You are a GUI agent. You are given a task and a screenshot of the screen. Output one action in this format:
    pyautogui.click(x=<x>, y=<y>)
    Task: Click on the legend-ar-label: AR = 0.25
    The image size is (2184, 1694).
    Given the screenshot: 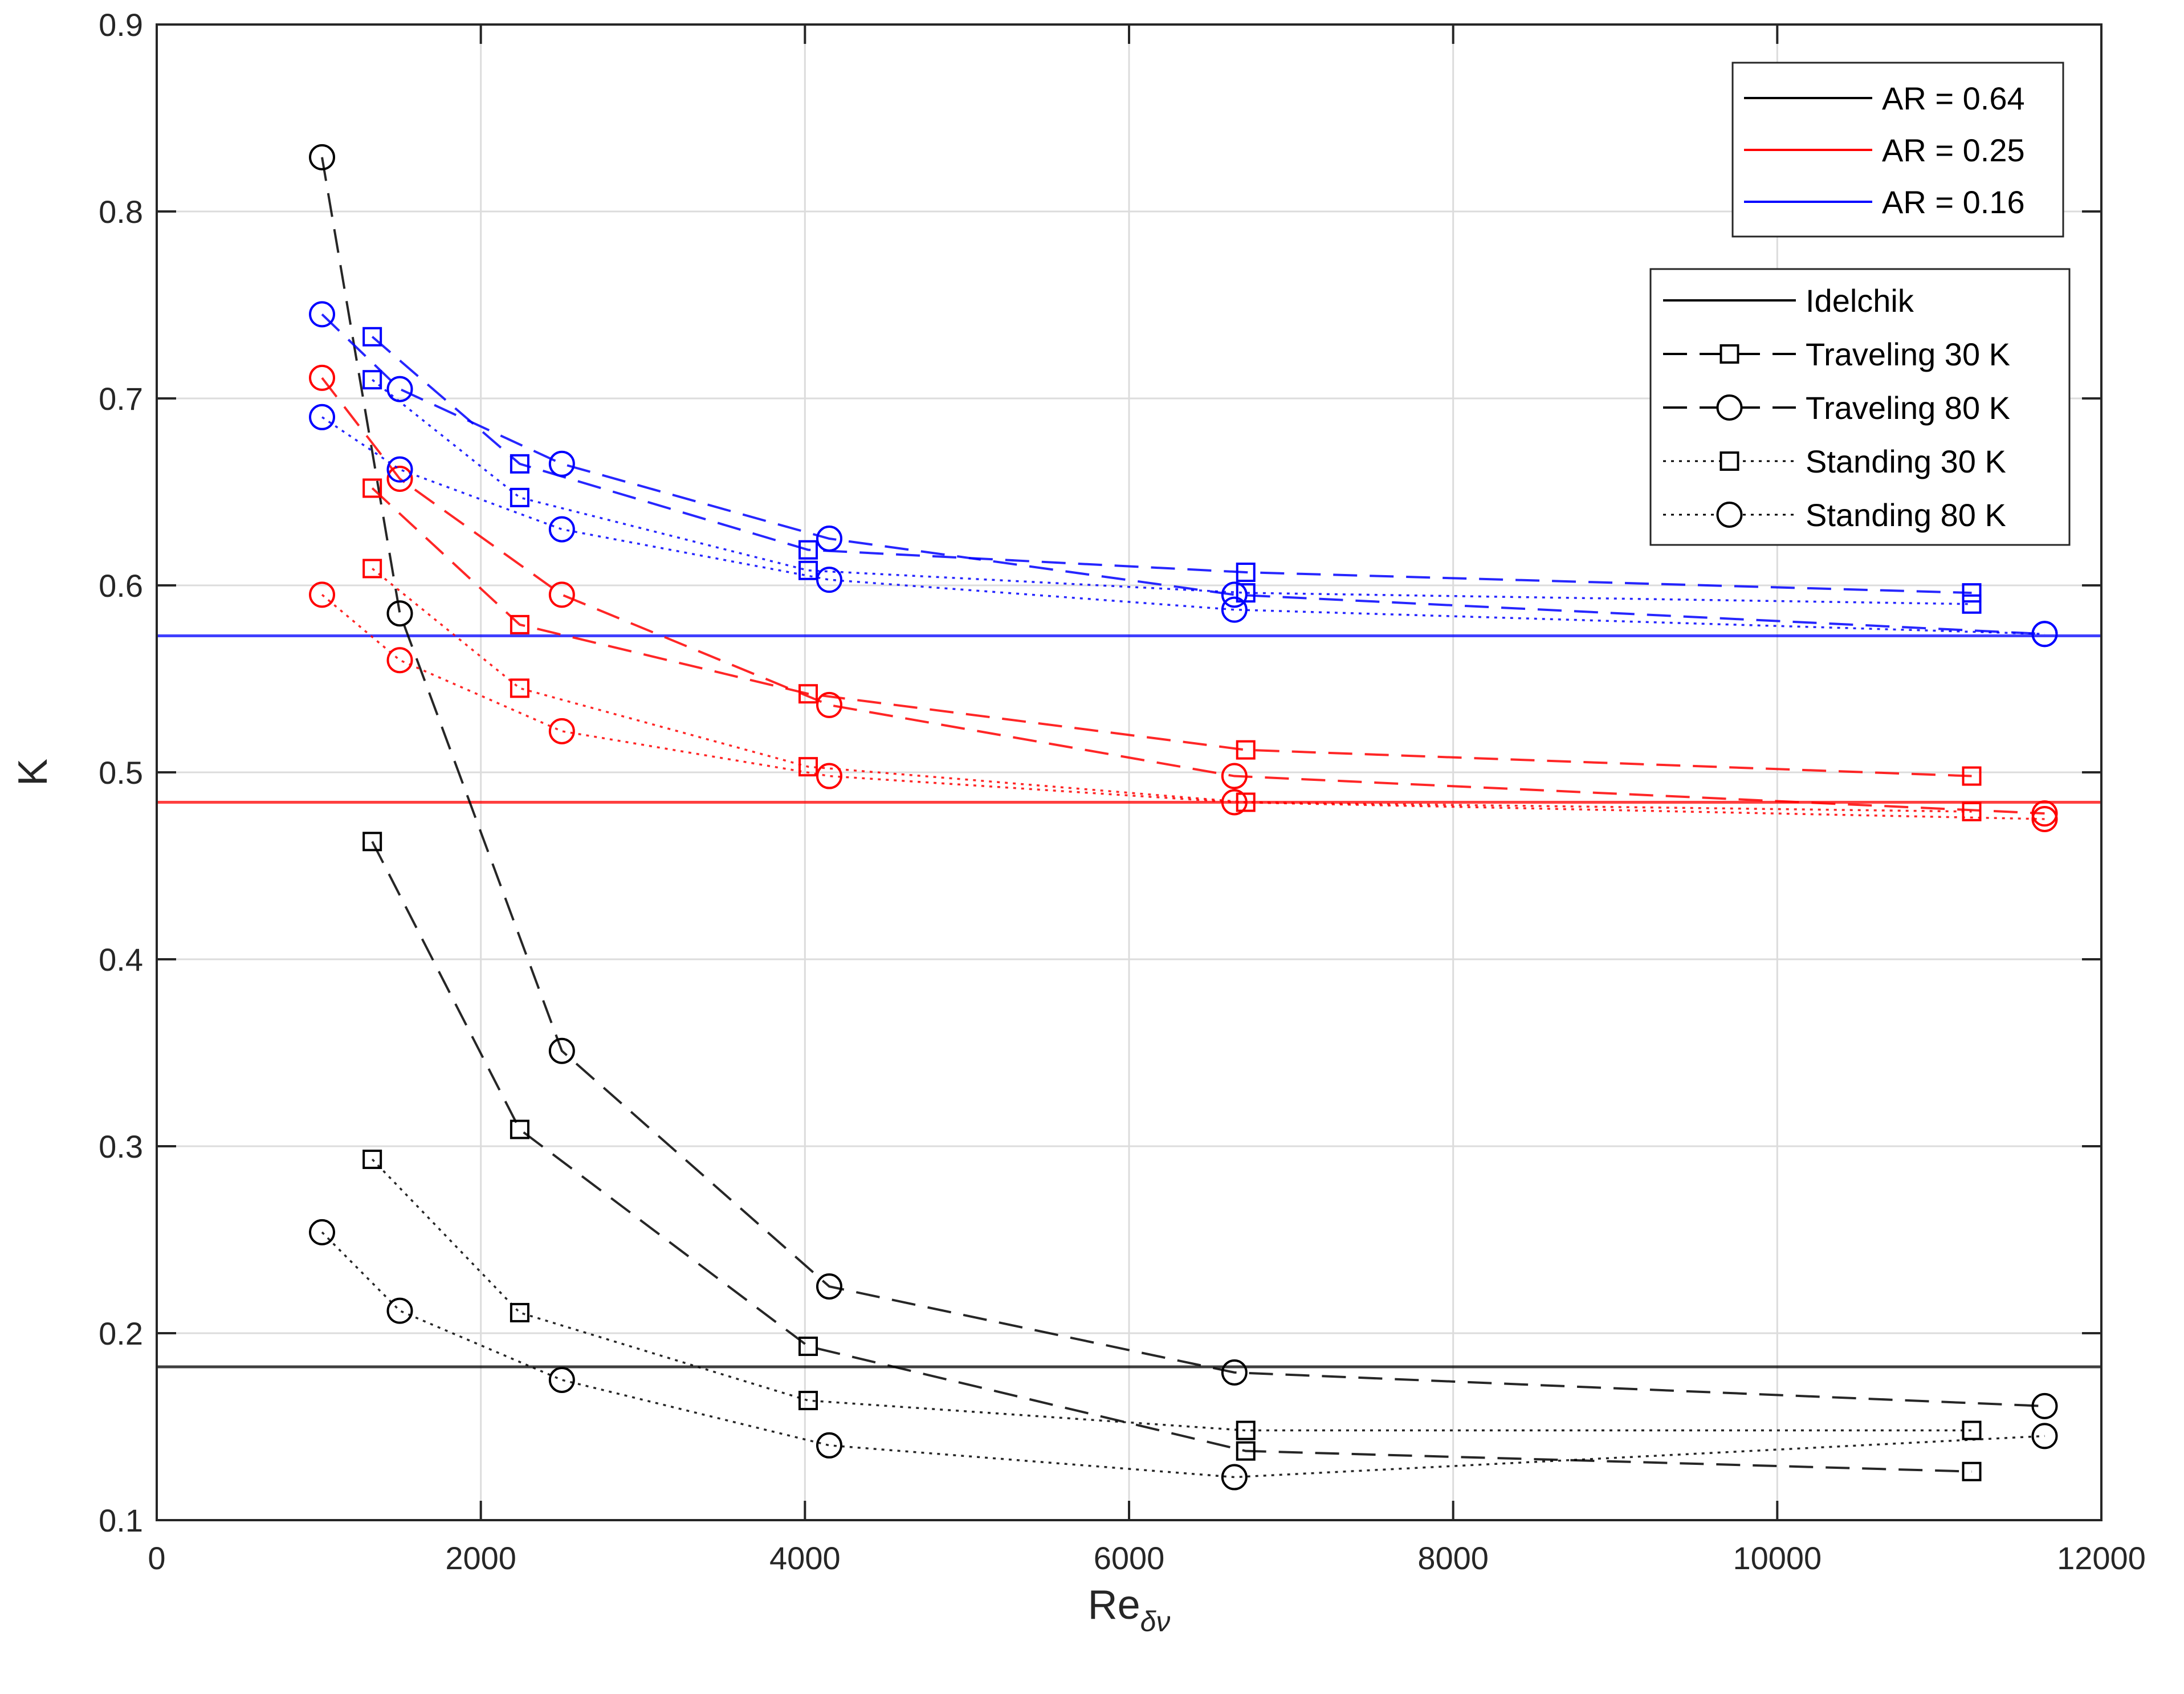 What is the action you would take?
    pyautogui.click(x=1953, y=150)
    